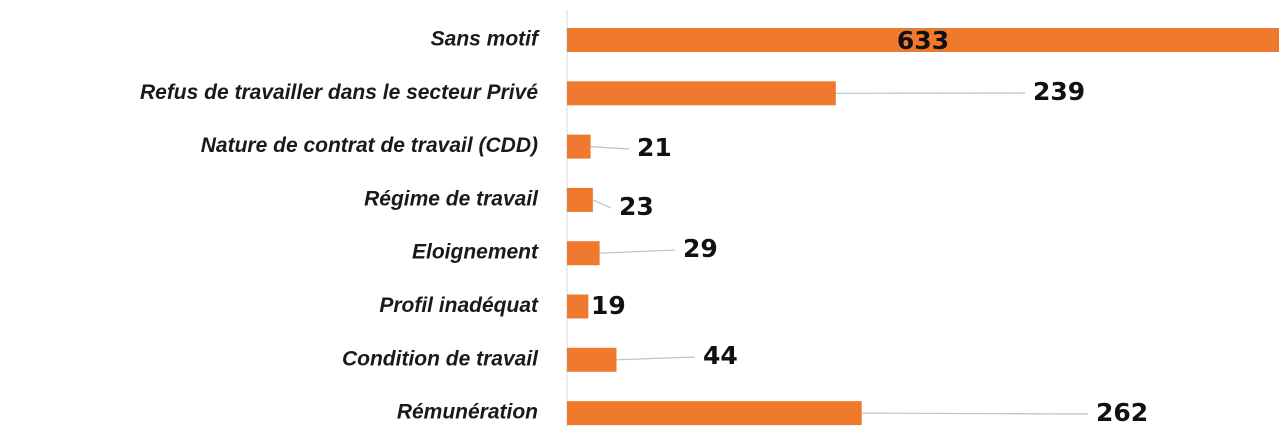  I want to click on data-label: 29, so click(700, 248).